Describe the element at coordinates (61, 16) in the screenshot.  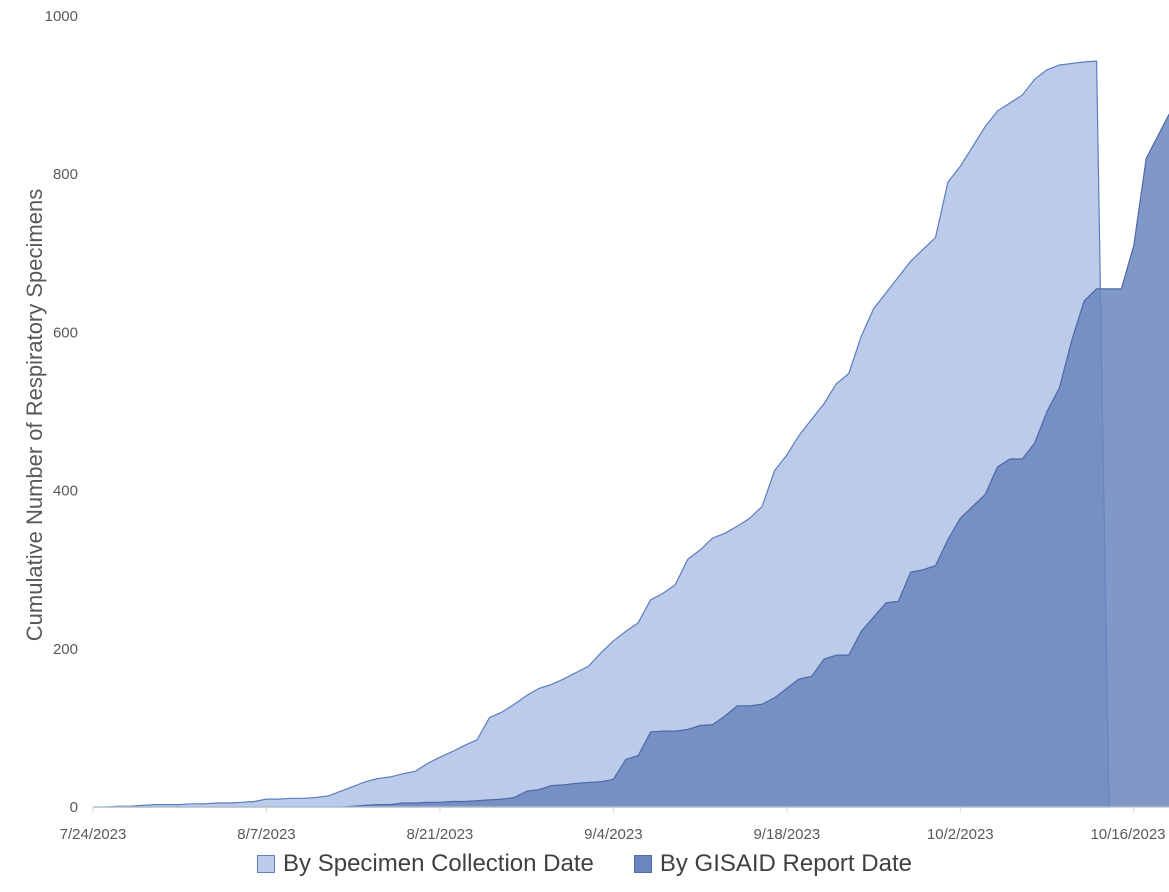
I see `y-tick-label: 1000` at that location.